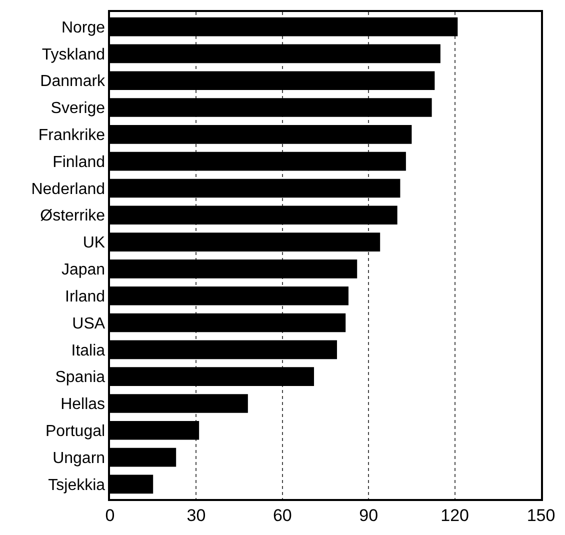  What do you see at coordinates (74, 55) in the screenshot?
I see `y-tick-label: Tyskland` at bounding box center [74, 55].